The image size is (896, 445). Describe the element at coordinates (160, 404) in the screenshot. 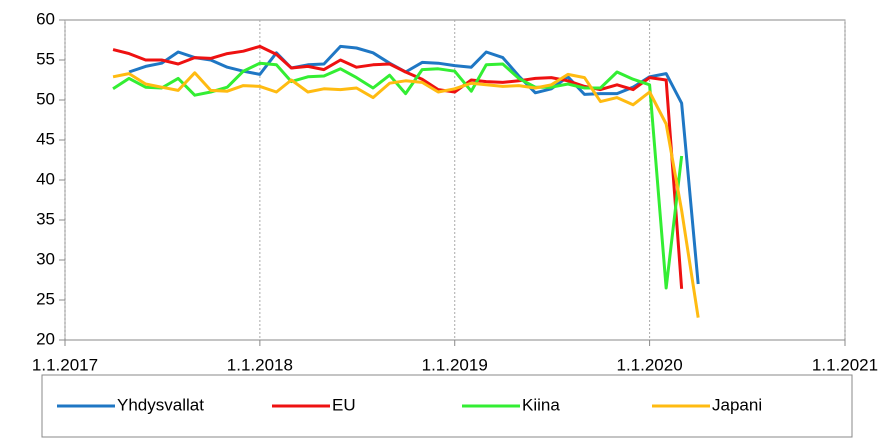

I see `legend-label: Yhdysvallat` at that location.